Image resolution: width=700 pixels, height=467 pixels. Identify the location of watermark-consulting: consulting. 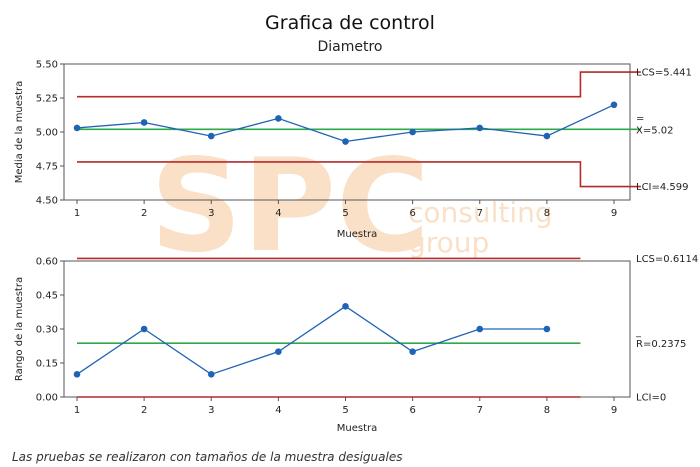
(480, 212).